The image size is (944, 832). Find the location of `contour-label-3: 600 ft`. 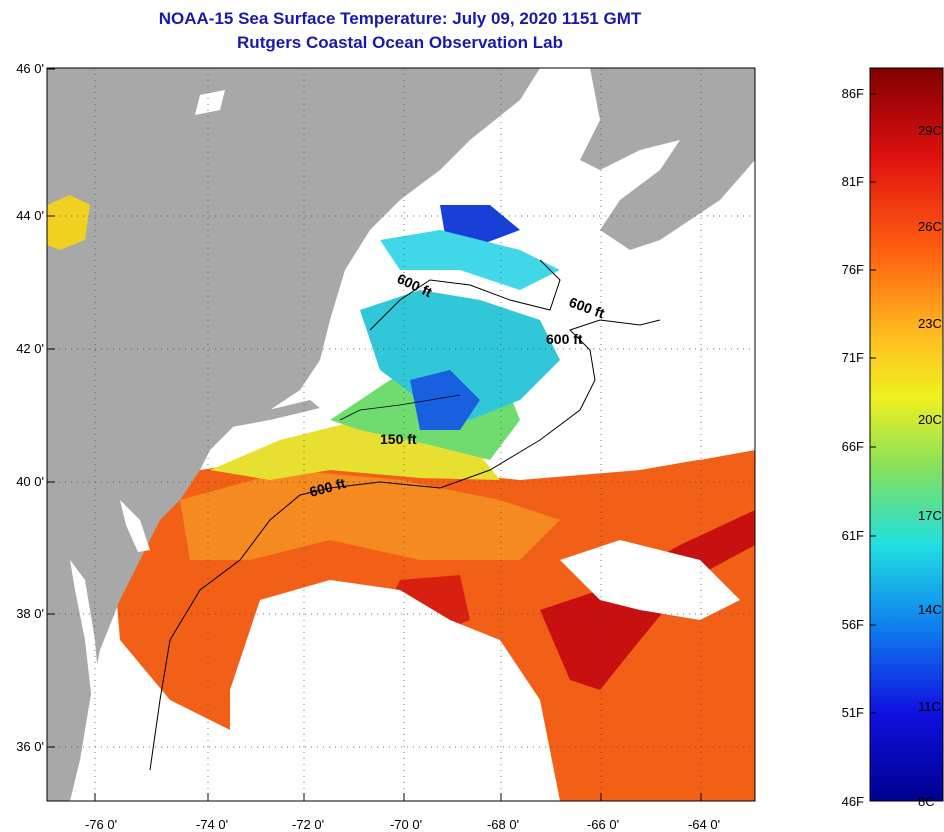

contour-label-3: 600 ft is located at coordinates (564, 339).